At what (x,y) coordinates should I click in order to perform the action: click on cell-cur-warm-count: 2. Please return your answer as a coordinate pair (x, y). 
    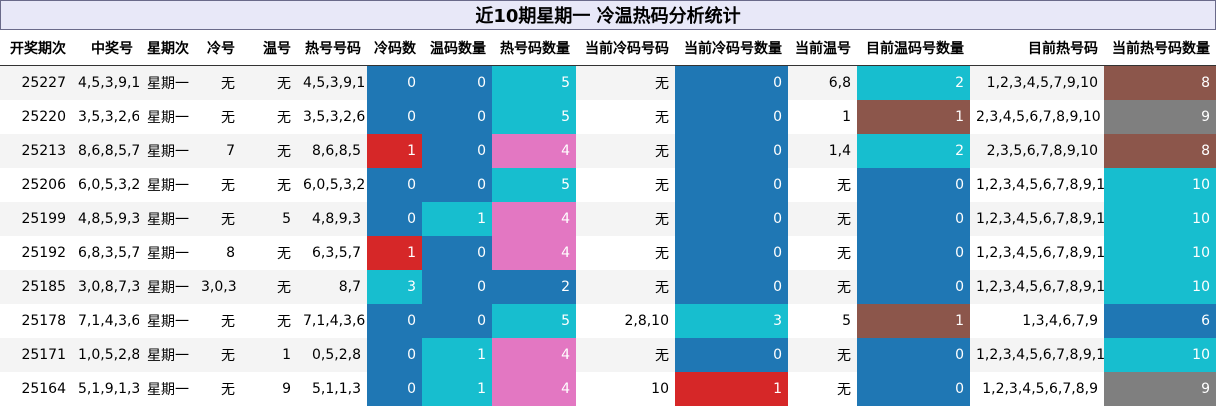
    Looking at the image, I should click on (913, 151).